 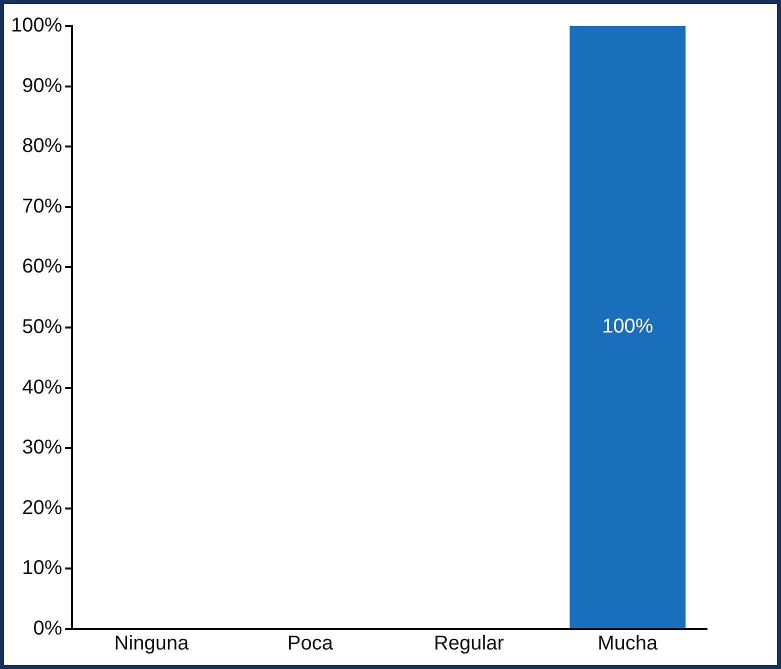 I want to click on y-tick-label: 50%, so click(x=42, y=327).